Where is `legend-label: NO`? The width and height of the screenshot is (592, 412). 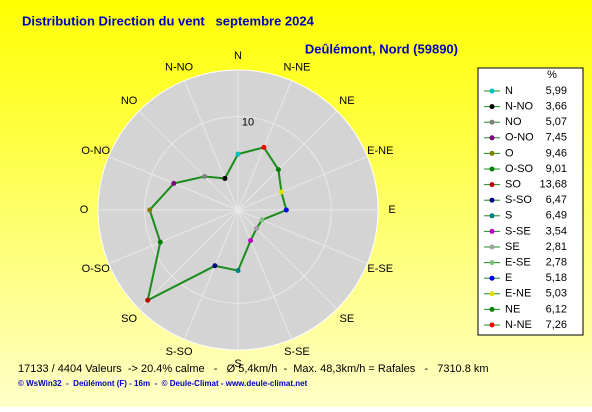
legend-label: NO is located at coordinates (513, 122).